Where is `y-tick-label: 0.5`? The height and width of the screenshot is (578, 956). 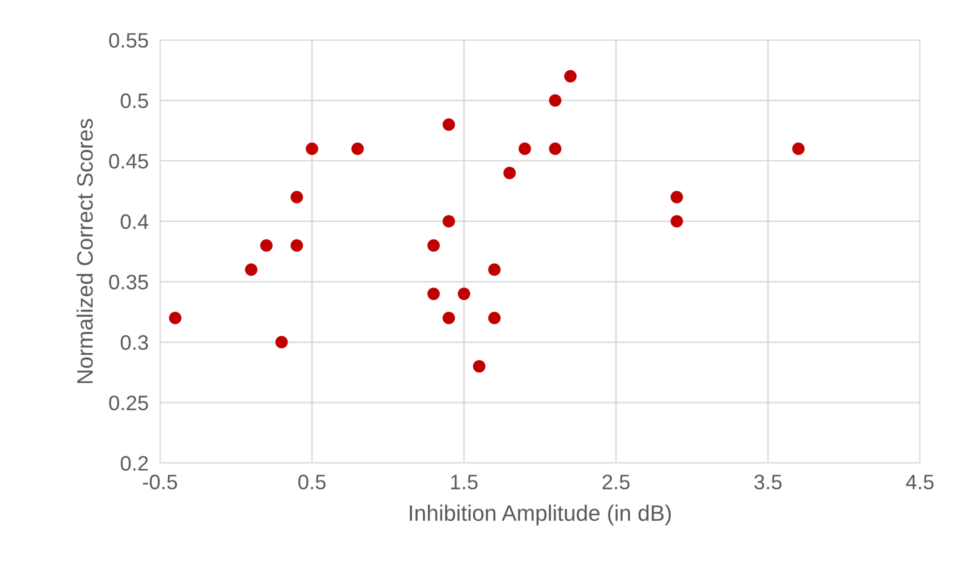 y-tick-label: 0.5 is located at coordinates (134, 100).